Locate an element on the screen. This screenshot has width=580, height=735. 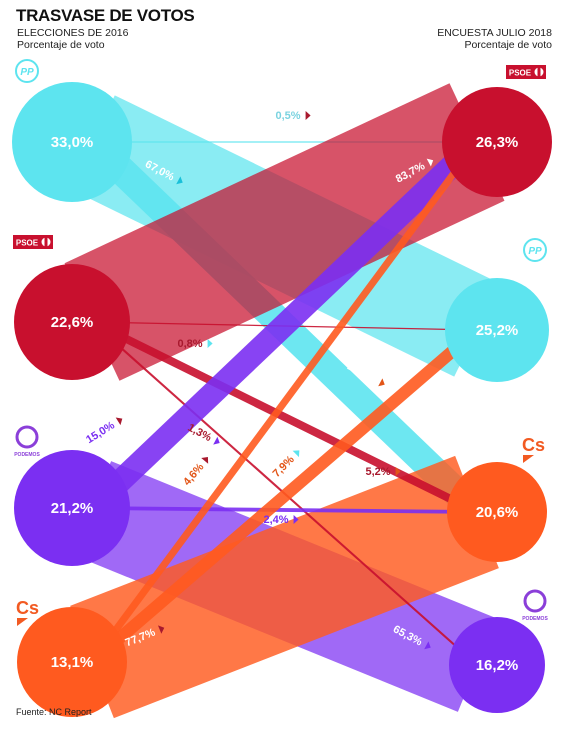
flow-label-cs-to-pp: 7,9% is located at coordinates (285, 465).